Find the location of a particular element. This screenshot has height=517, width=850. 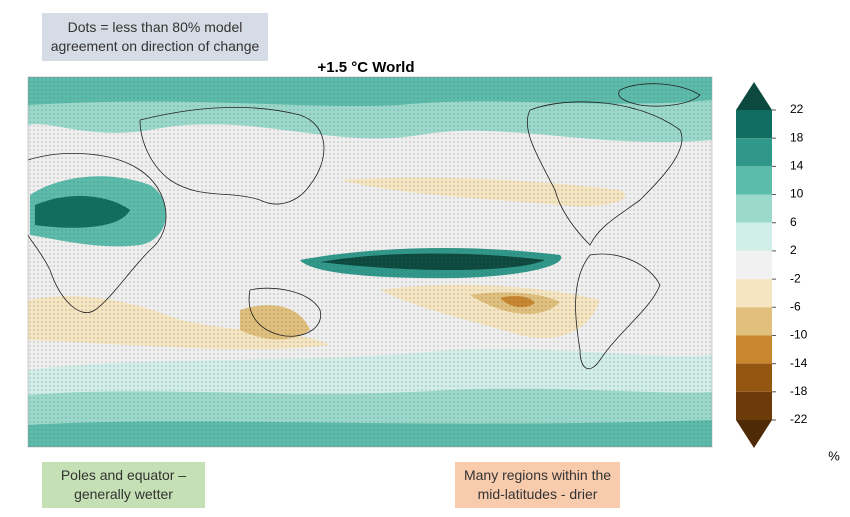

colorbar-tick-label: -18 is located at coordinates (799, 391).